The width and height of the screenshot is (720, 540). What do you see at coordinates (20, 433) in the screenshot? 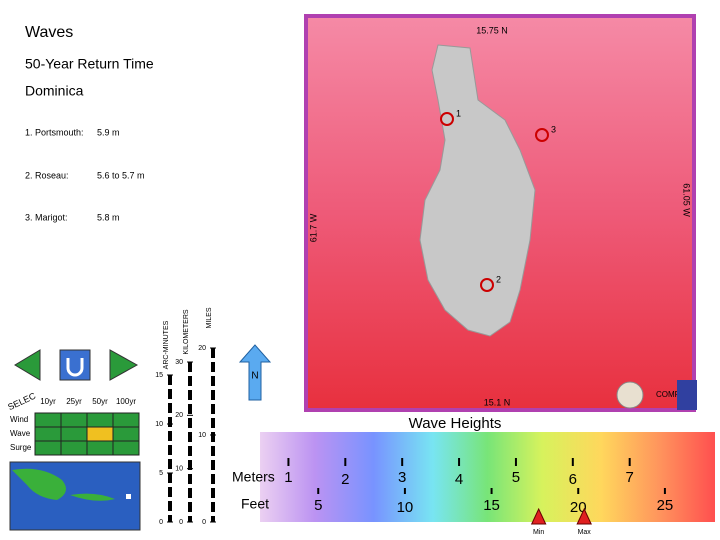
I see `row-label: Wave` at bounding box center [20, 433].